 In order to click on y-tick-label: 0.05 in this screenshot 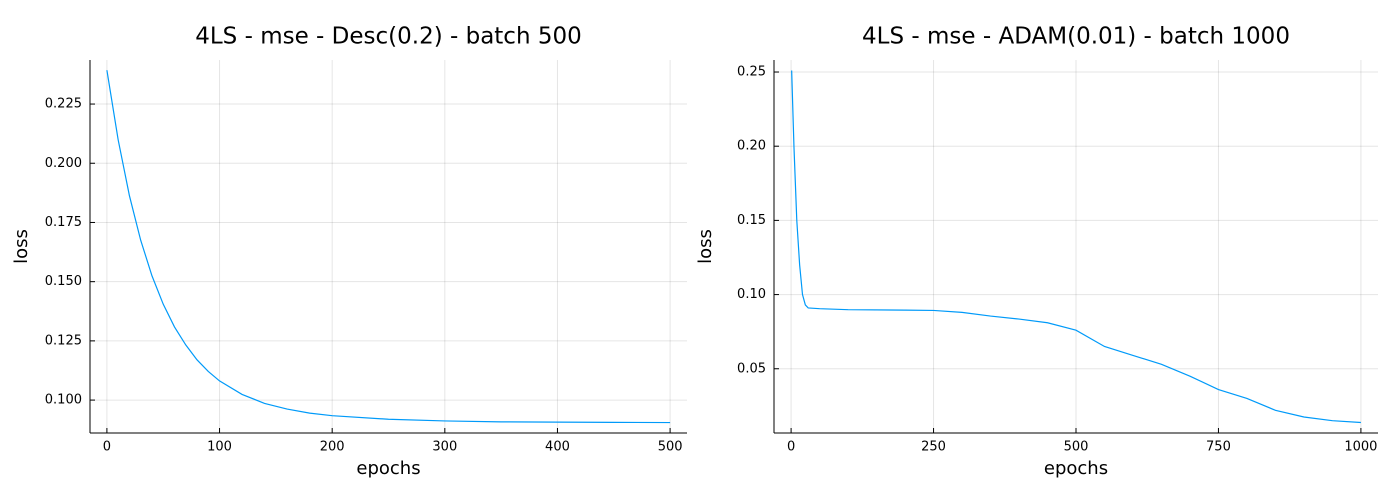, I will do `click(751, 368)`.